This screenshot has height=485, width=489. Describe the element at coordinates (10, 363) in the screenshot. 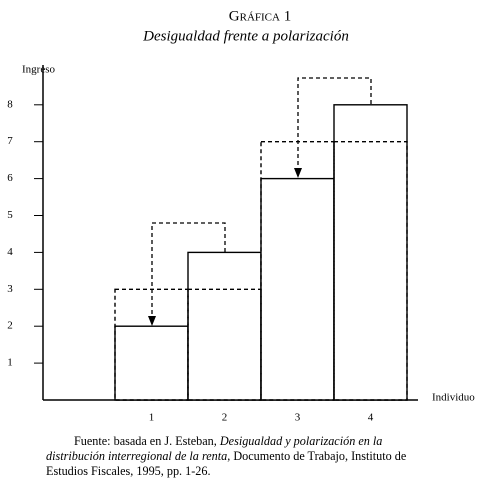

I see `y-tick-label: 1` at that location.